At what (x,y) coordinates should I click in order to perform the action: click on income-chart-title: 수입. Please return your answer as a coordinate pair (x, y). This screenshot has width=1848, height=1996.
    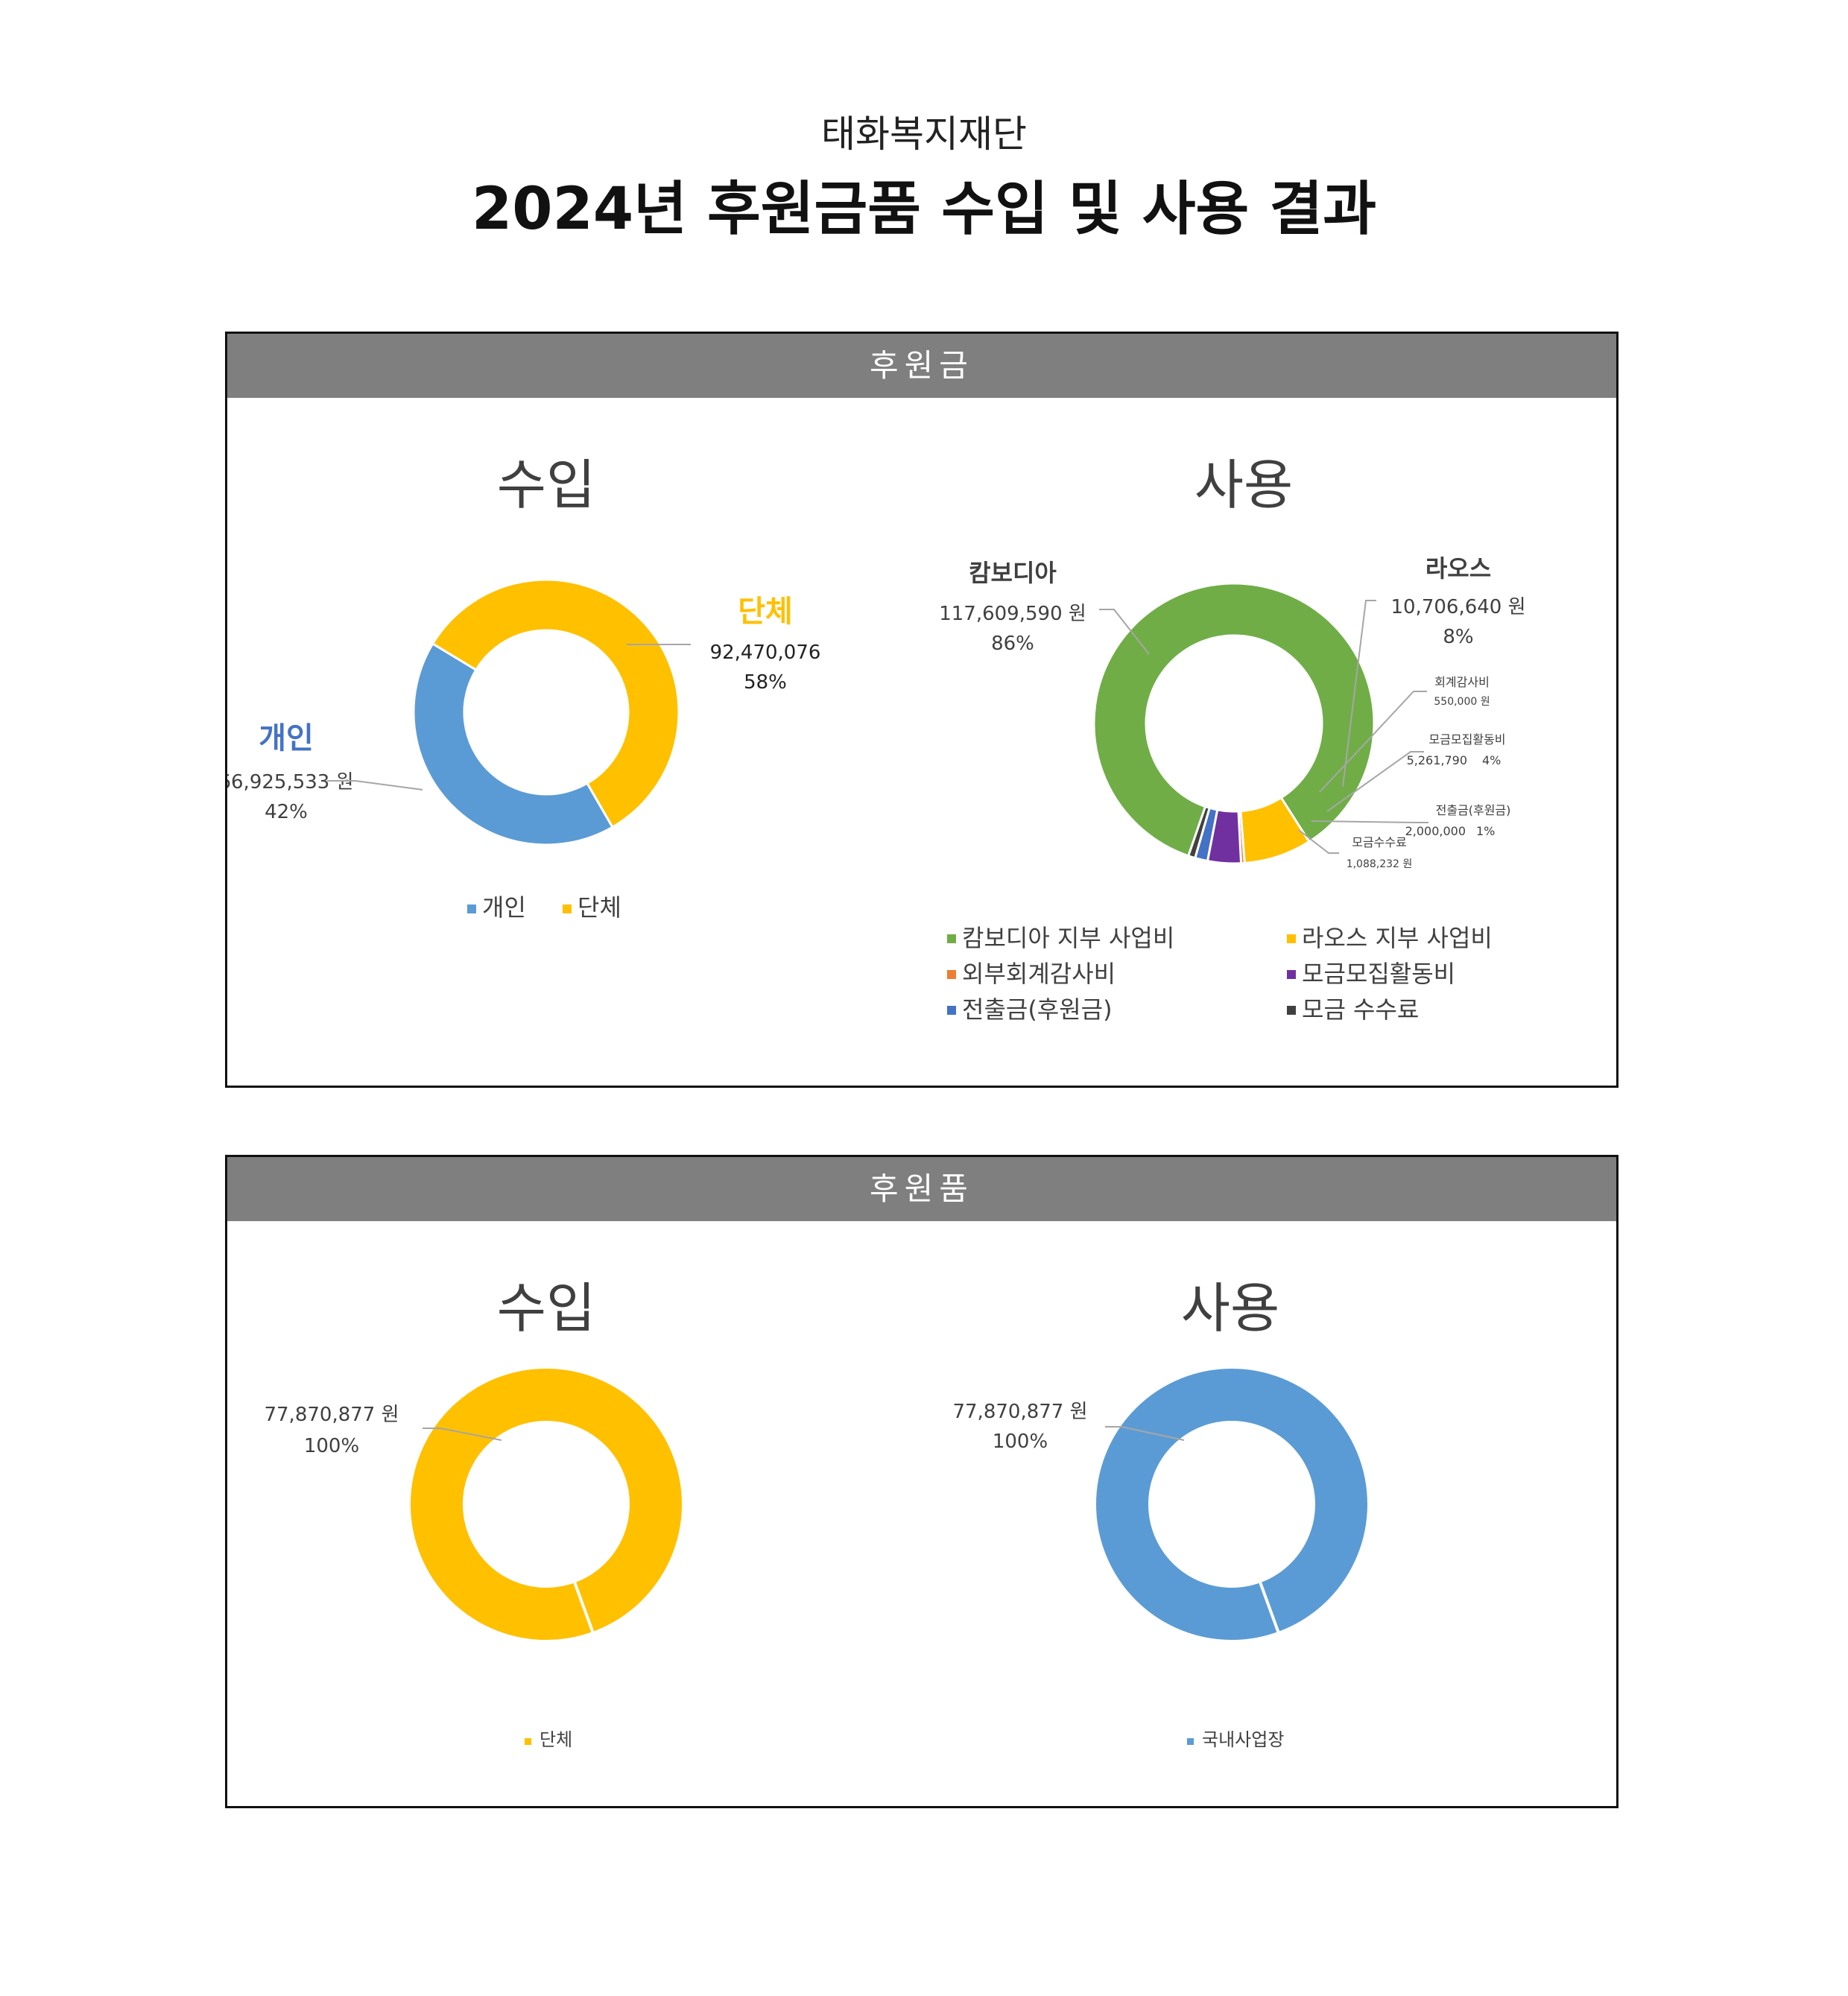
    Looking at the image, I should click on (546, 485).